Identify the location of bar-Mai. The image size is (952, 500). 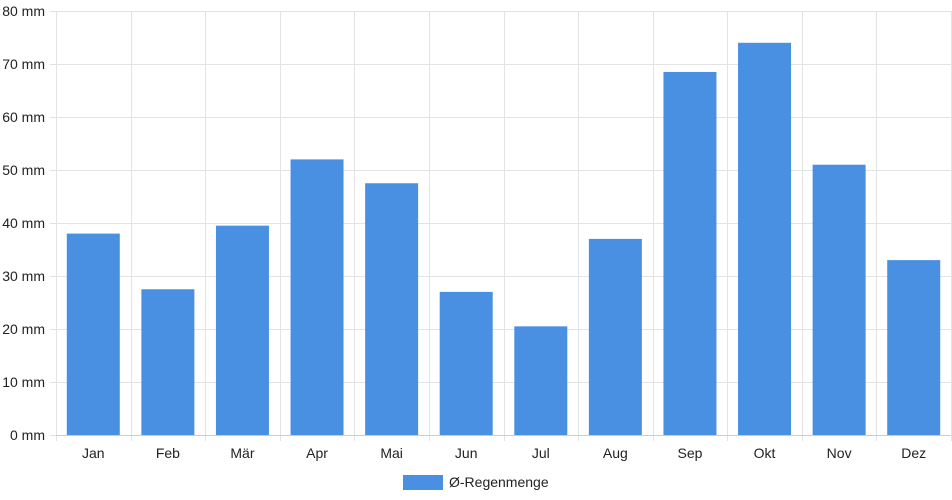
(392, 309).